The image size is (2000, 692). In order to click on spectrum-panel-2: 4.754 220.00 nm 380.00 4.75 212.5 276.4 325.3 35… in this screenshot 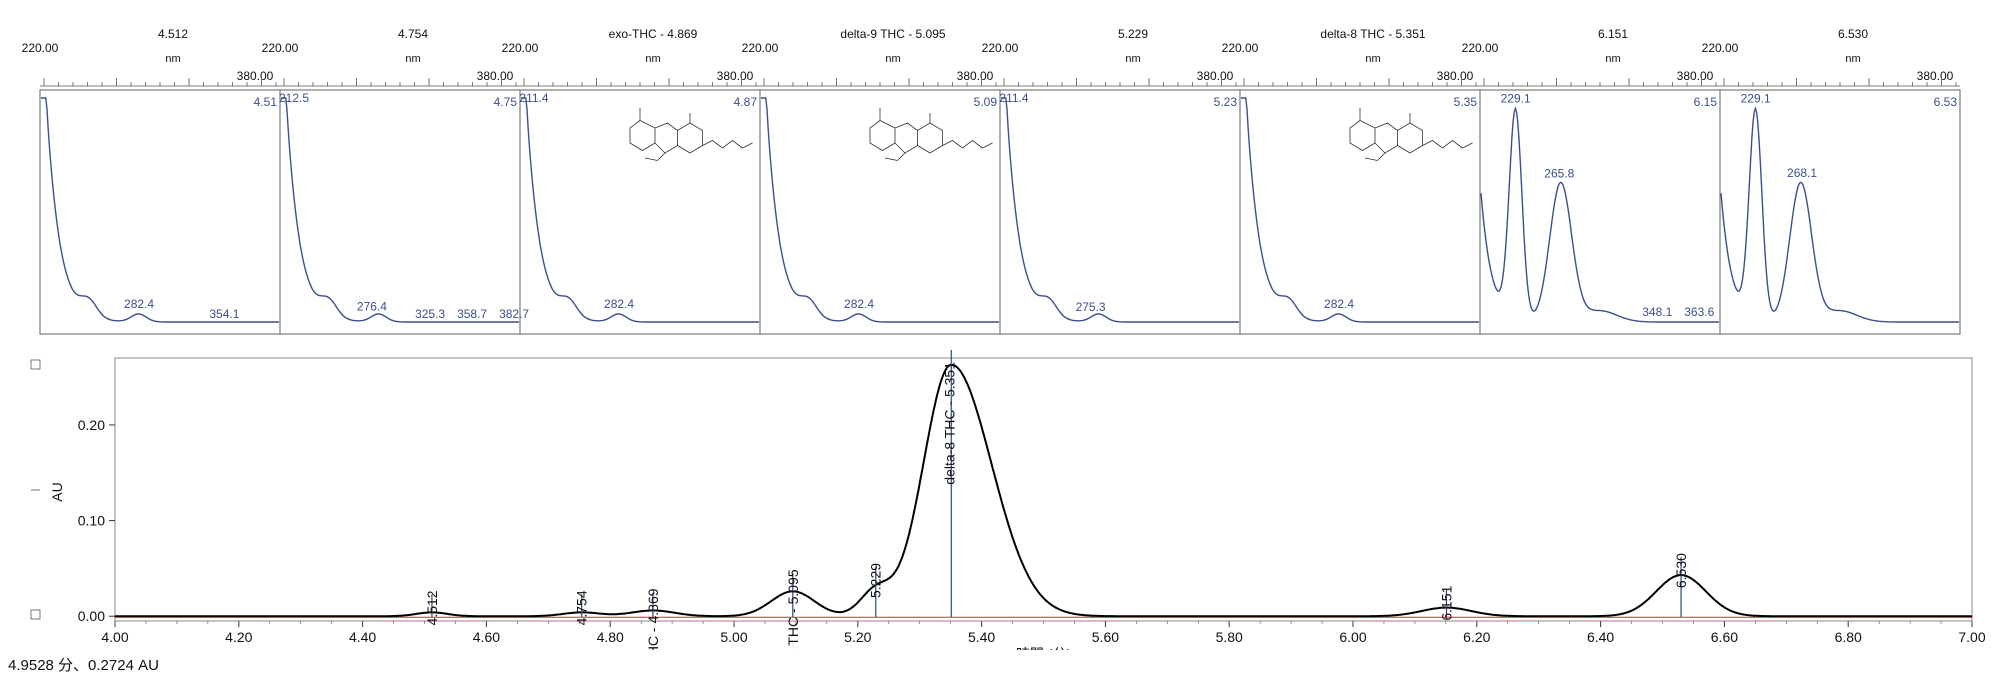, I will do `click(395, 180)`.